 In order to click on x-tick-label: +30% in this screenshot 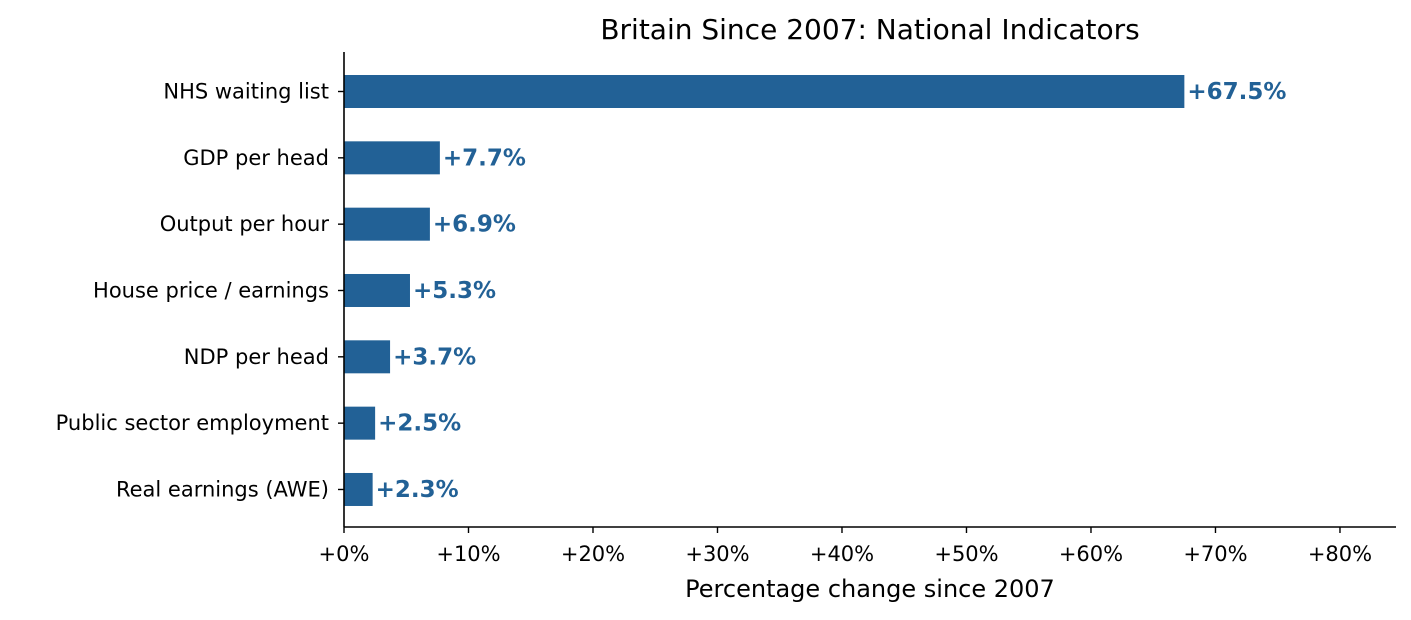, I will do `click(717, 554)`.